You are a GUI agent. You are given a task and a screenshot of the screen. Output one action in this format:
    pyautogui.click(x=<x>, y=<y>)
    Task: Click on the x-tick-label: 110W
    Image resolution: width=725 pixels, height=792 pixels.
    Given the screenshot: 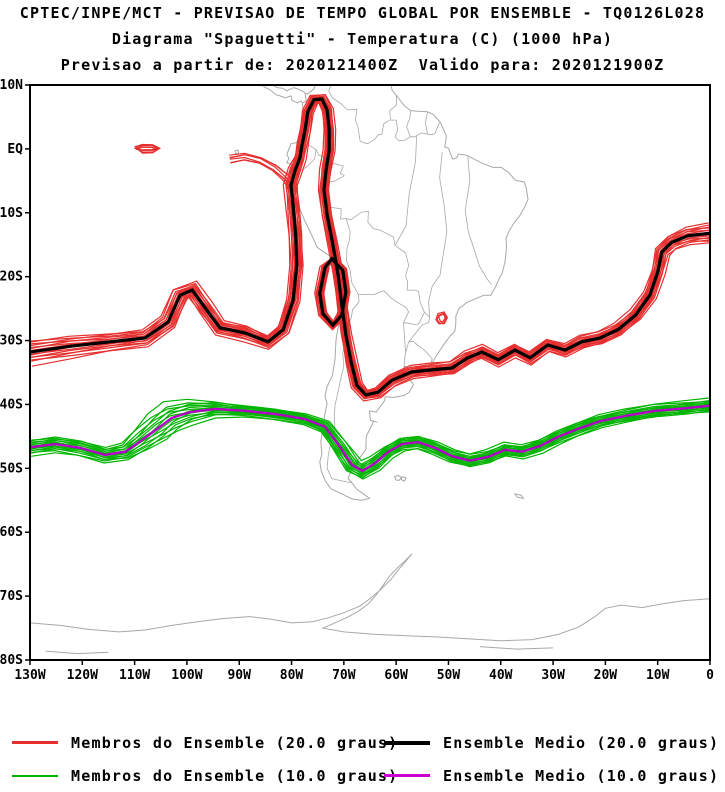 What is the action you would take?
    pyautogui.click(x=134, y=675)
    